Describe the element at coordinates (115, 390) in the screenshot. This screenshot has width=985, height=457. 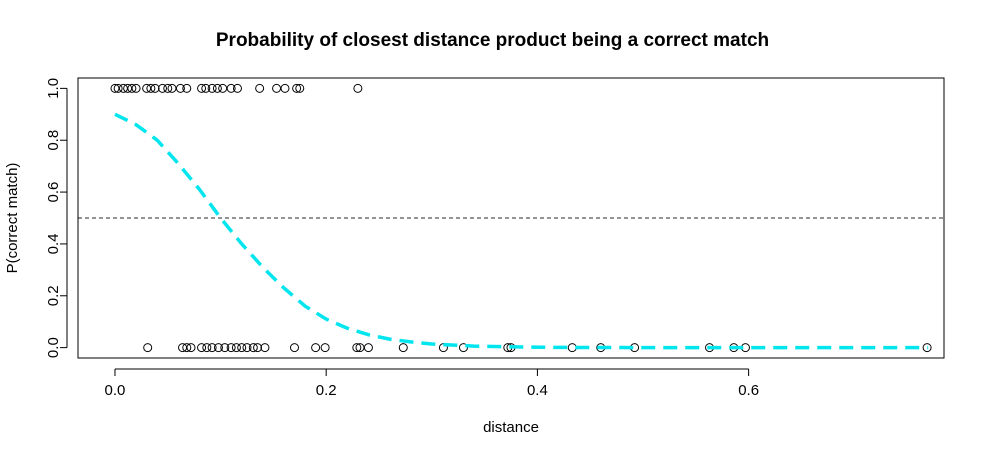
I see `x-tick-label: 0.0` at that location.